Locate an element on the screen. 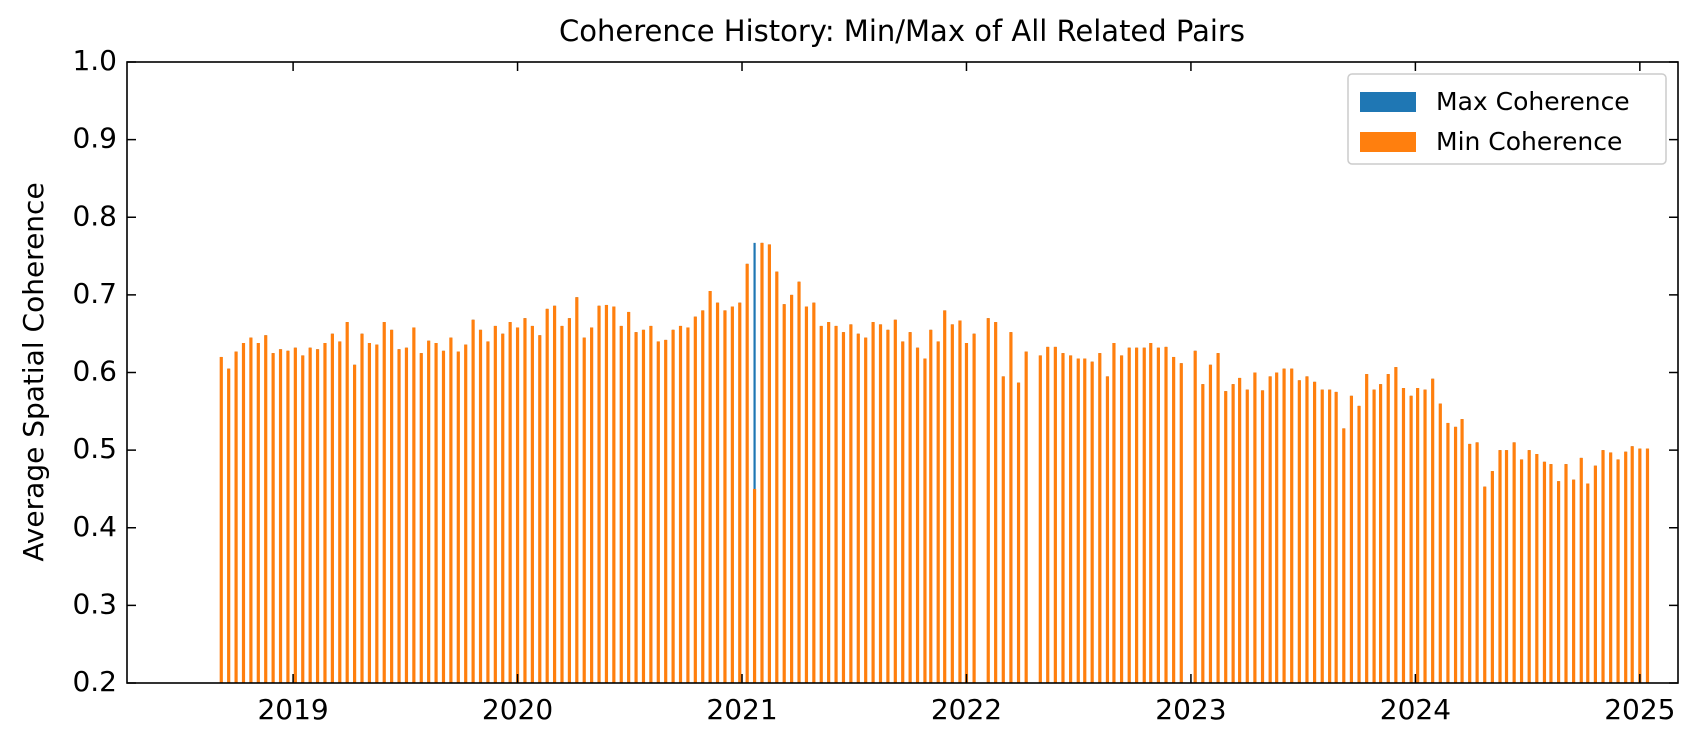 The image size is (1697, 741). y-tick-label: 0.8 is located at coordinates (94, 215).